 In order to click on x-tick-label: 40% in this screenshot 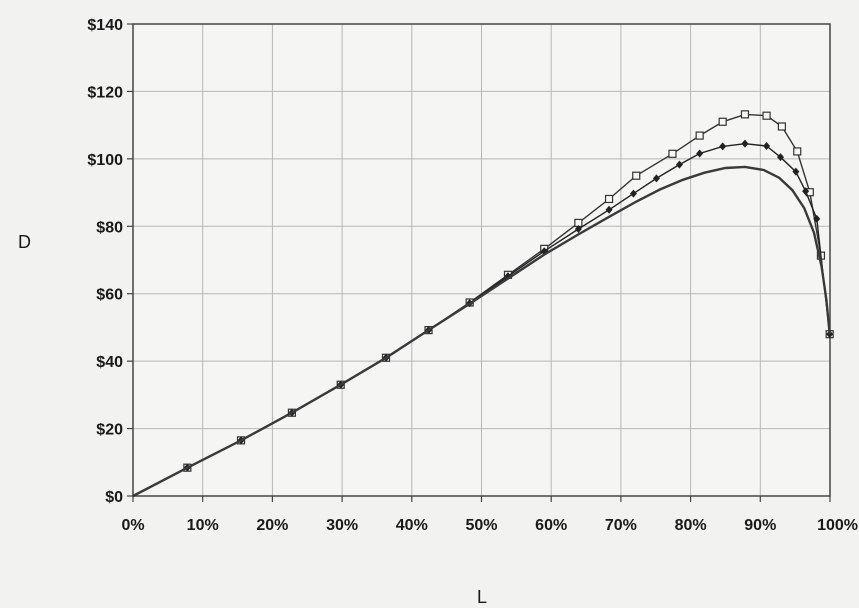, I will do `click(412, 525)`.